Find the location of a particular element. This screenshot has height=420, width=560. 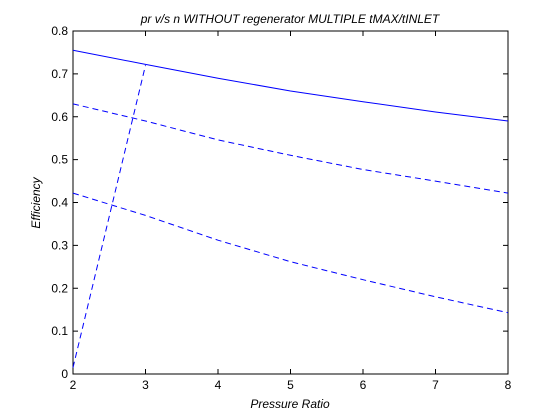

y-tick-label: 0.2 is located at coordinates (59, 288).